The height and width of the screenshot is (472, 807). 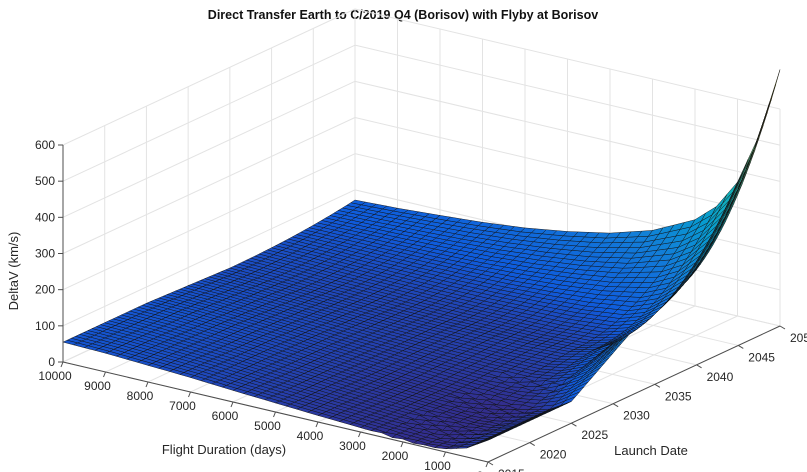 What do you see at coordinates (594, 435) in the screenshot?
I see `x-tick-label: 2025` at bounding box center [594, 435].